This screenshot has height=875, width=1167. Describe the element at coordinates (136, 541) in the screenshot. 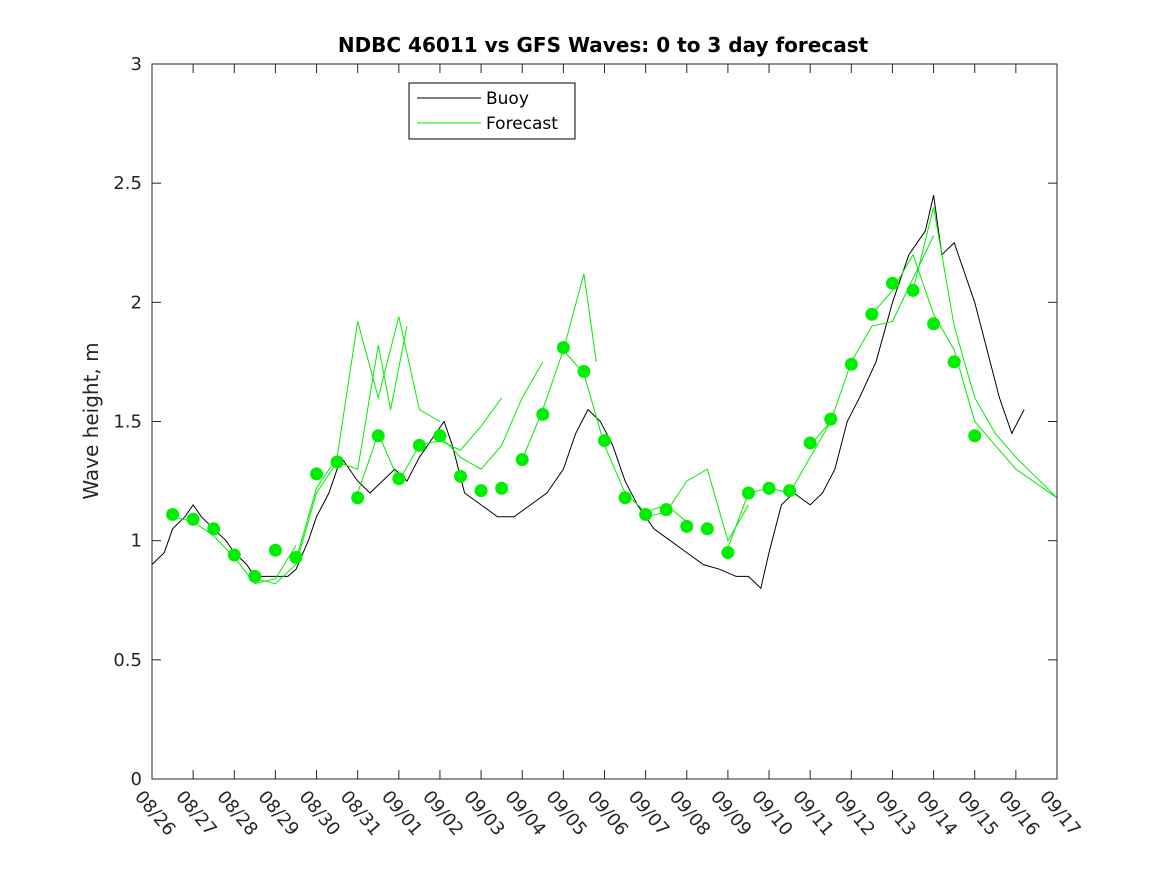

I see `y-tick-label-2: 1` at that location.